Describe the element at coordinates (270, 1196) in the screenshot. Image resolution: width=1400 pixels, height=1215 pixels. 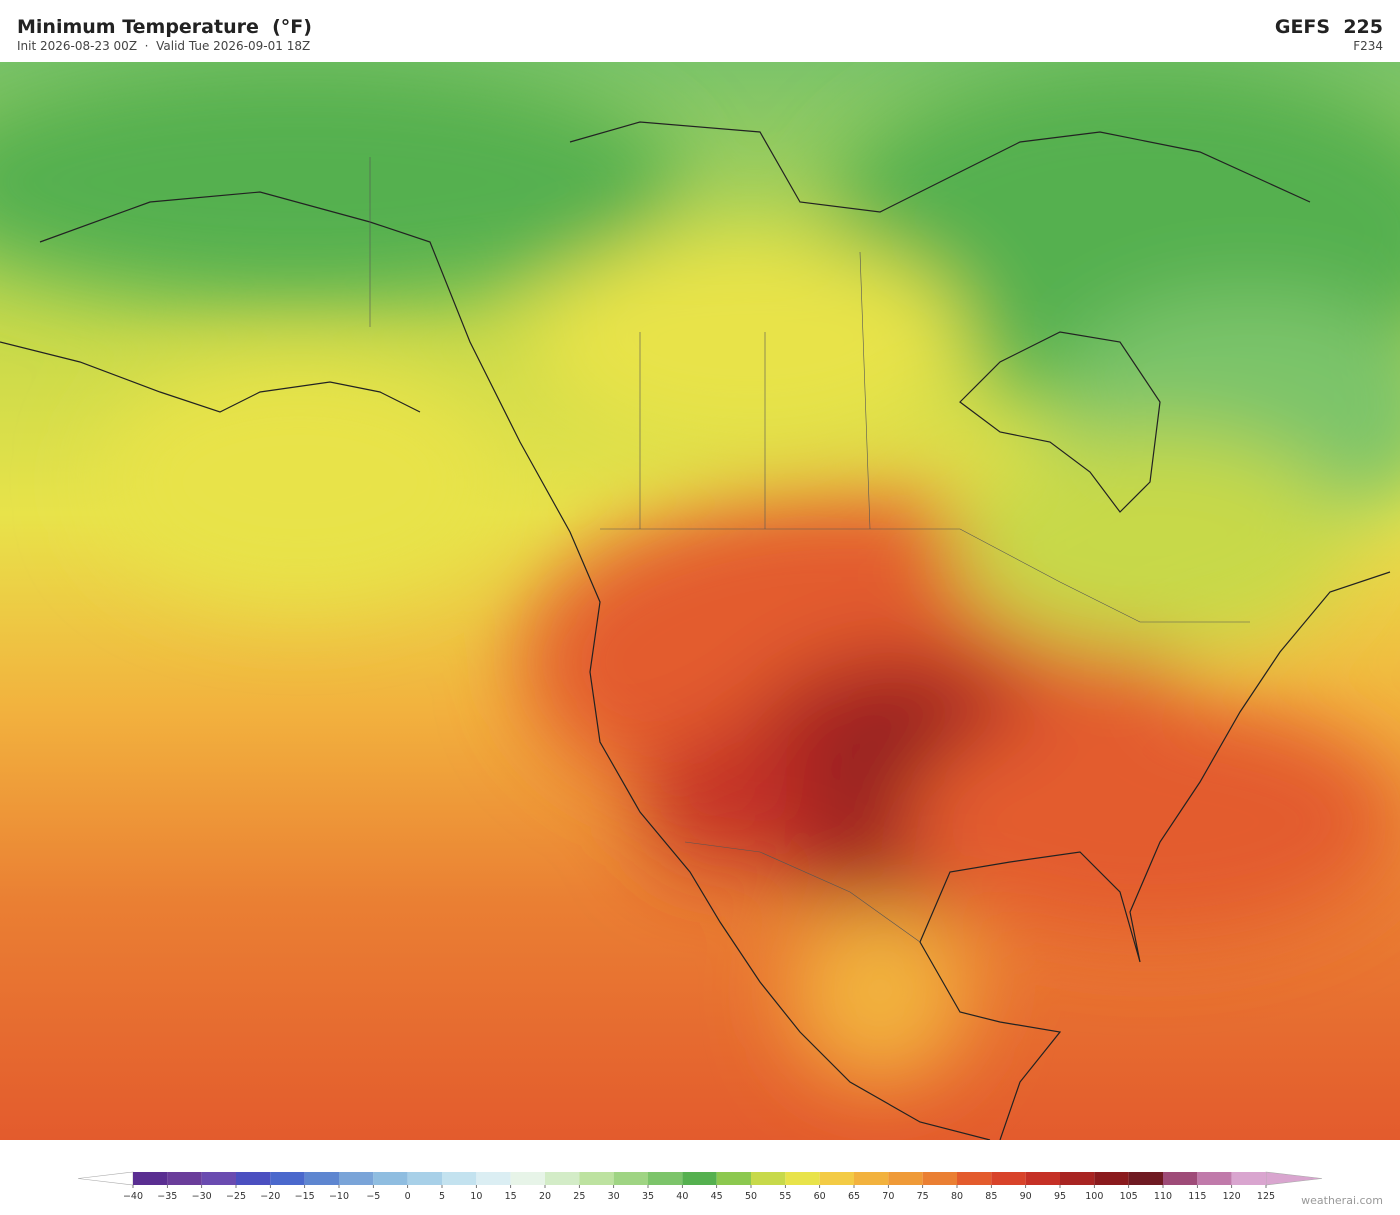
I see `colorbar-tick-label: −20` at that location.